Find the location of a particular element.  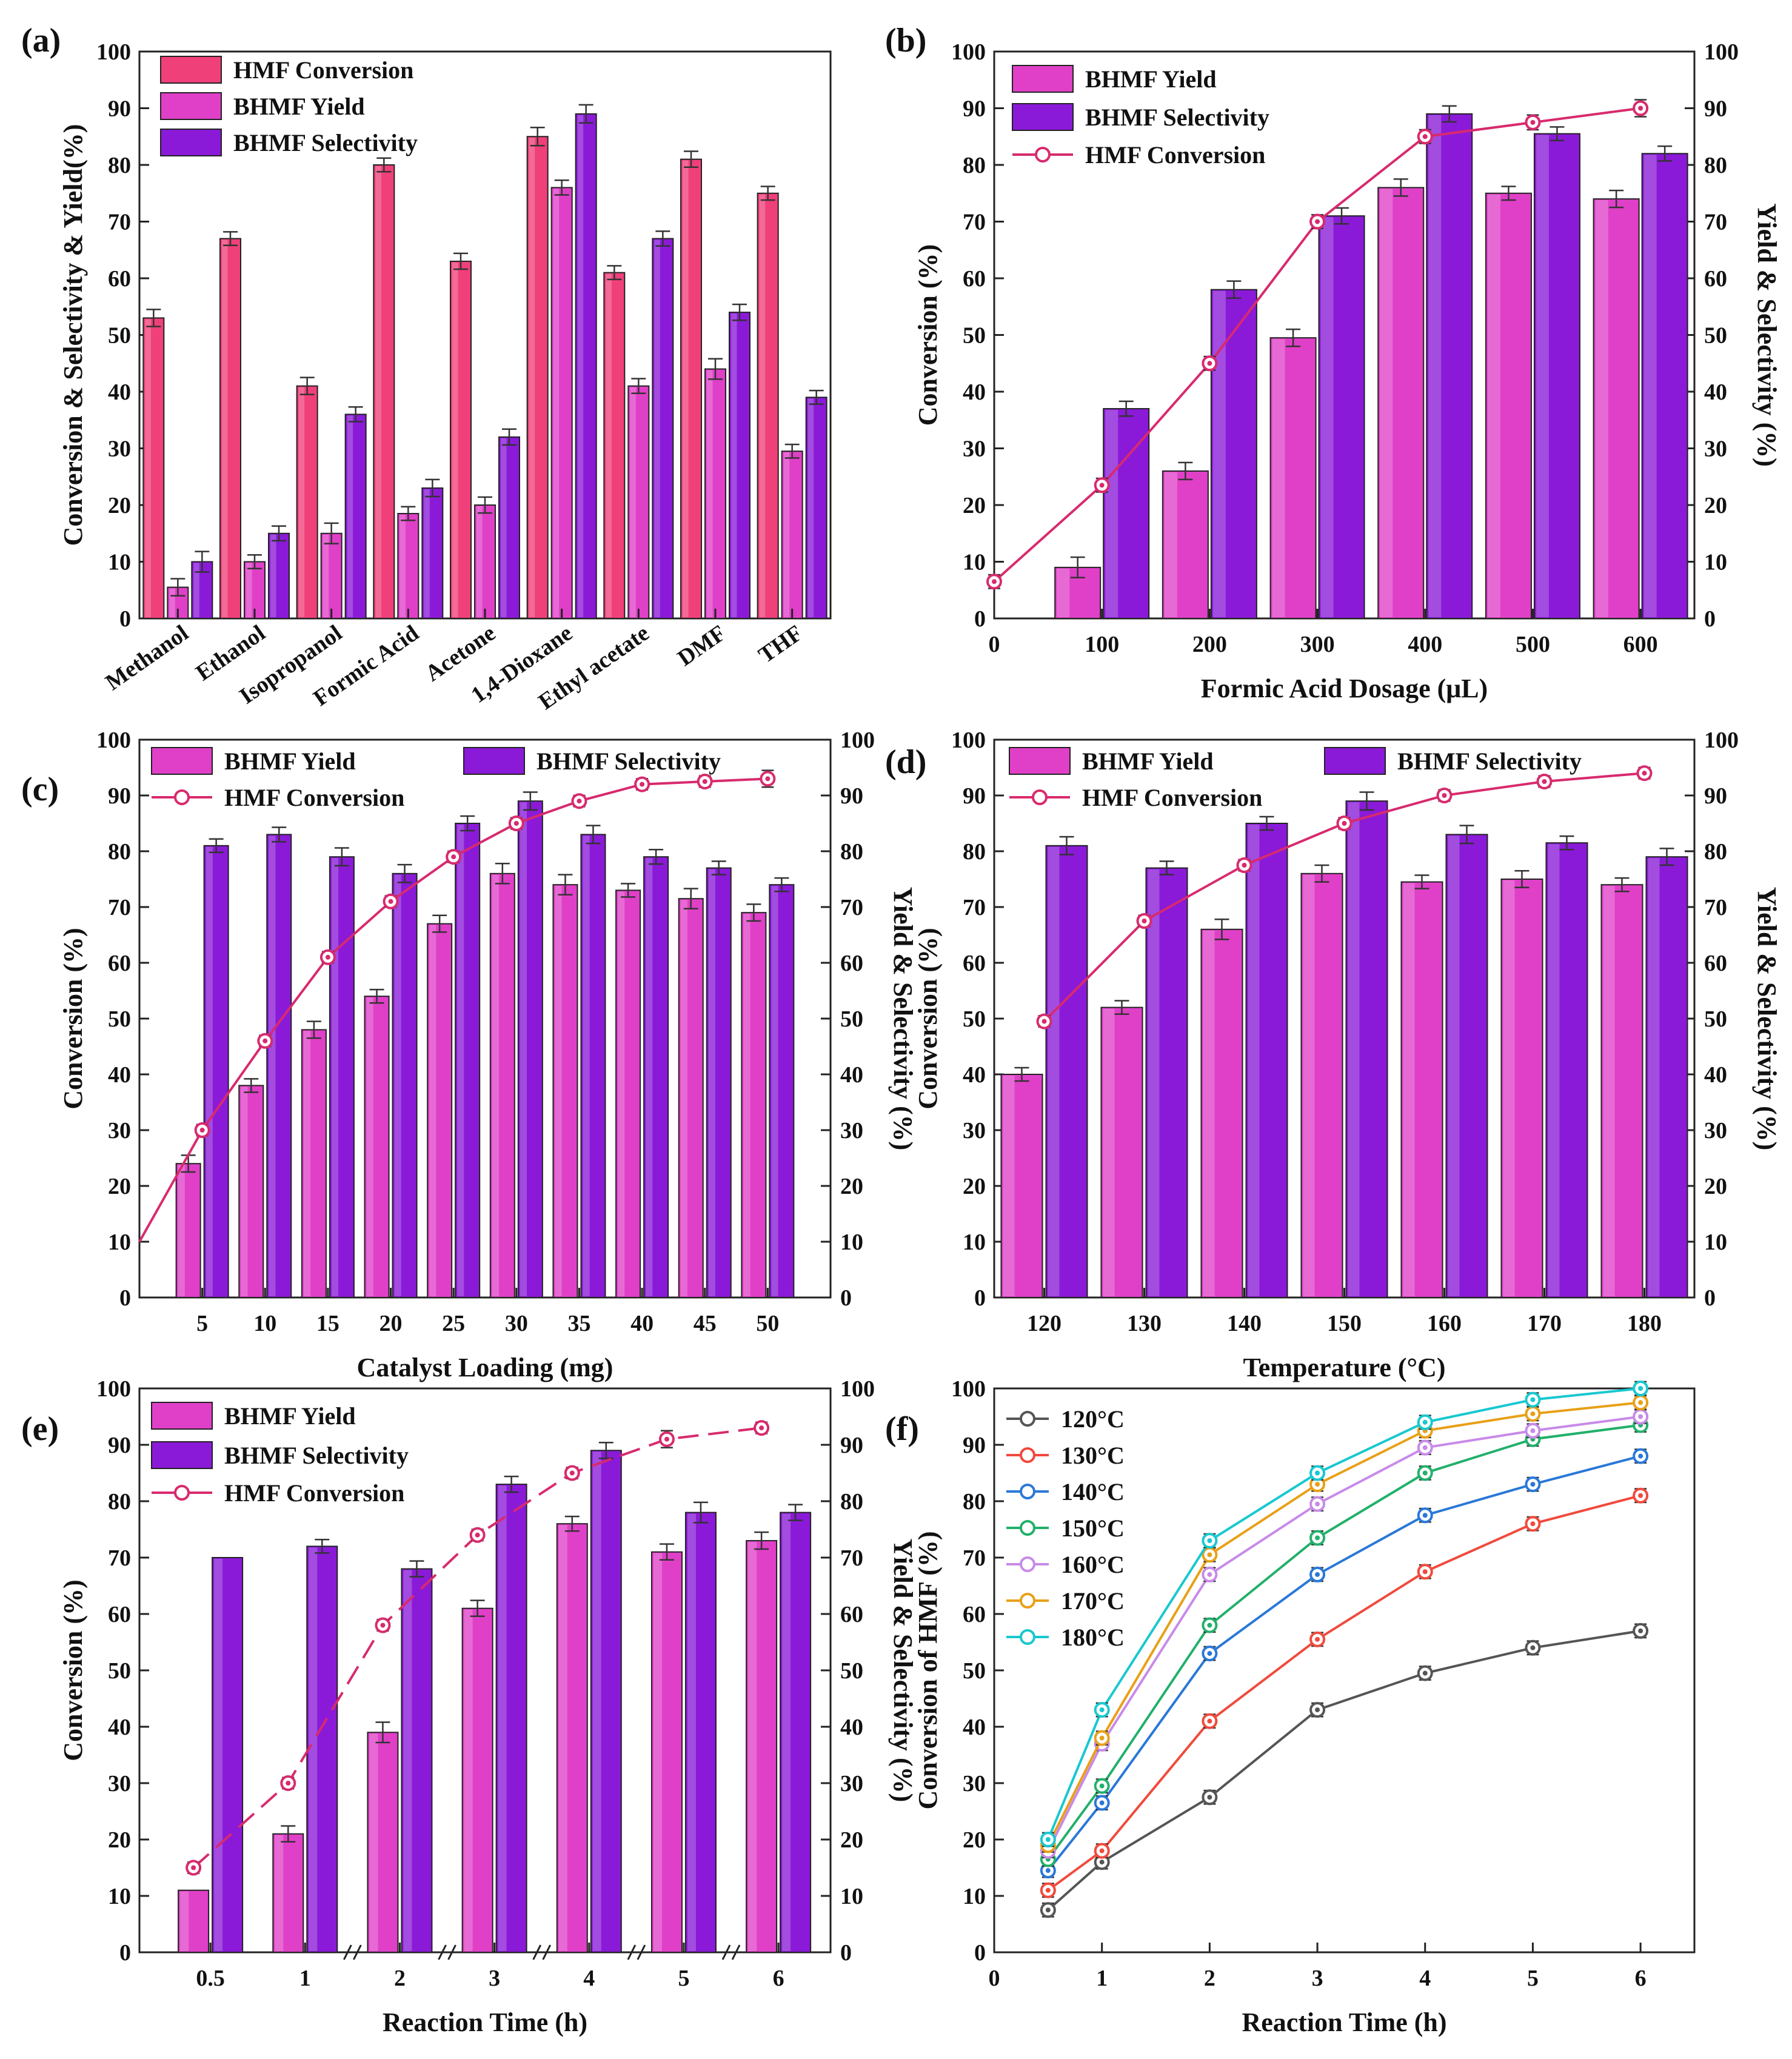

x-tick-label: 120 is located at coordinates (1044, 1323).